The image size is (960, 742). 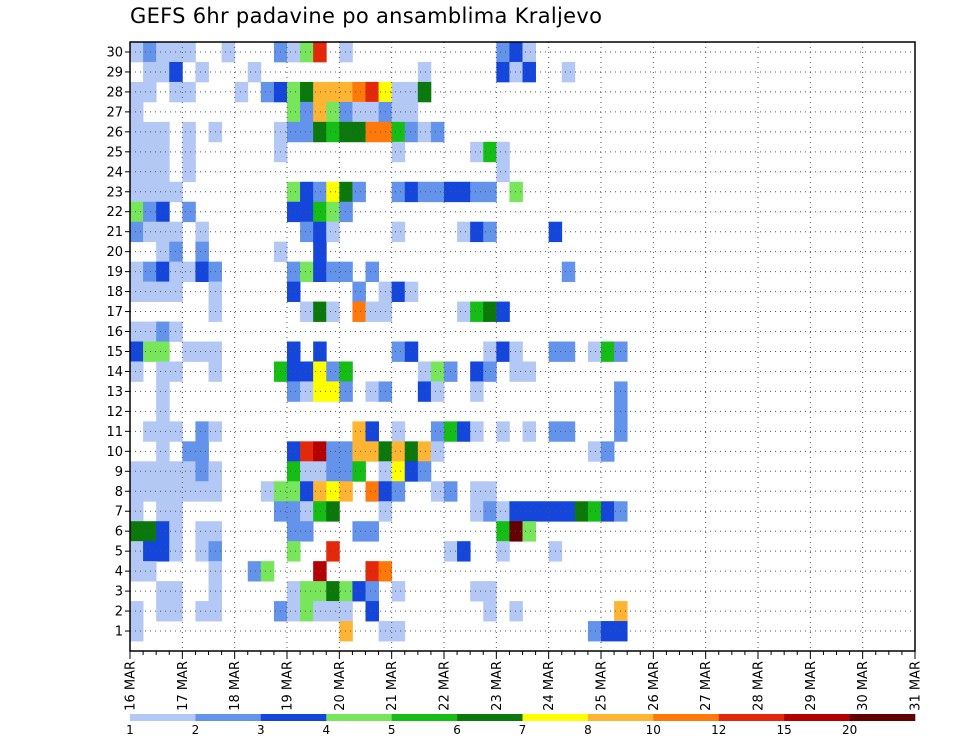 What do you see at coordinates (196, 730) in the screenshot?
I see `legend-level-label: 2` at bounding box center [196, 730].